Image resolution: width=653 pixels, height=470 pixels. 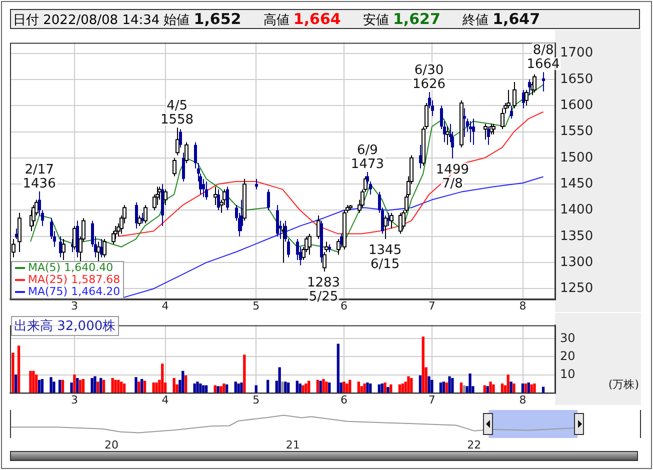 I want to click on y-tick-label: 1450, so click(x=577, y=184).